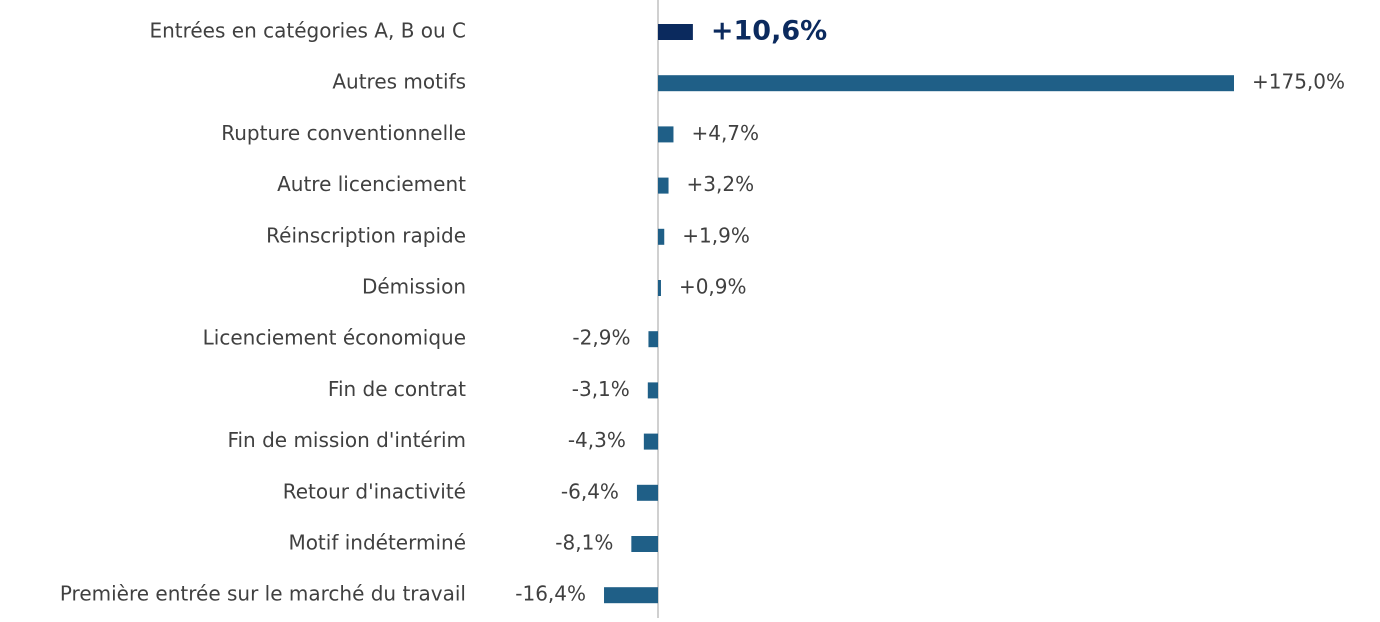 This screenshot has height=622, width=1380. I want to click on value-label: +4,7%, so click(725, 133).